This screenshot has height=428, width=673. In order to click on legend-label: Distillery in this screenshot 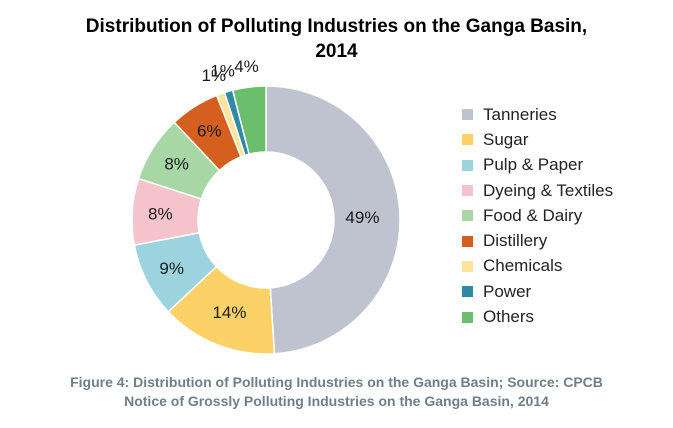, I will do `click(515, 241)`.